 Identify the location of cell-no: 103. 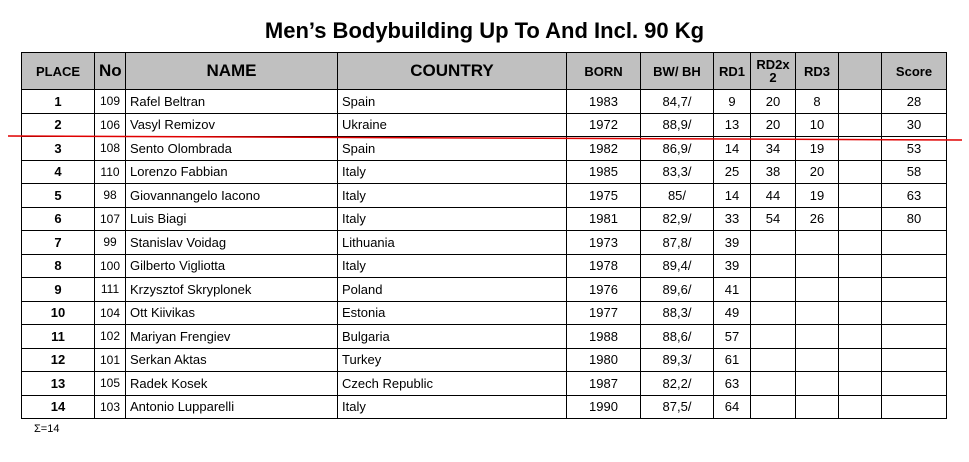
(110, 406).